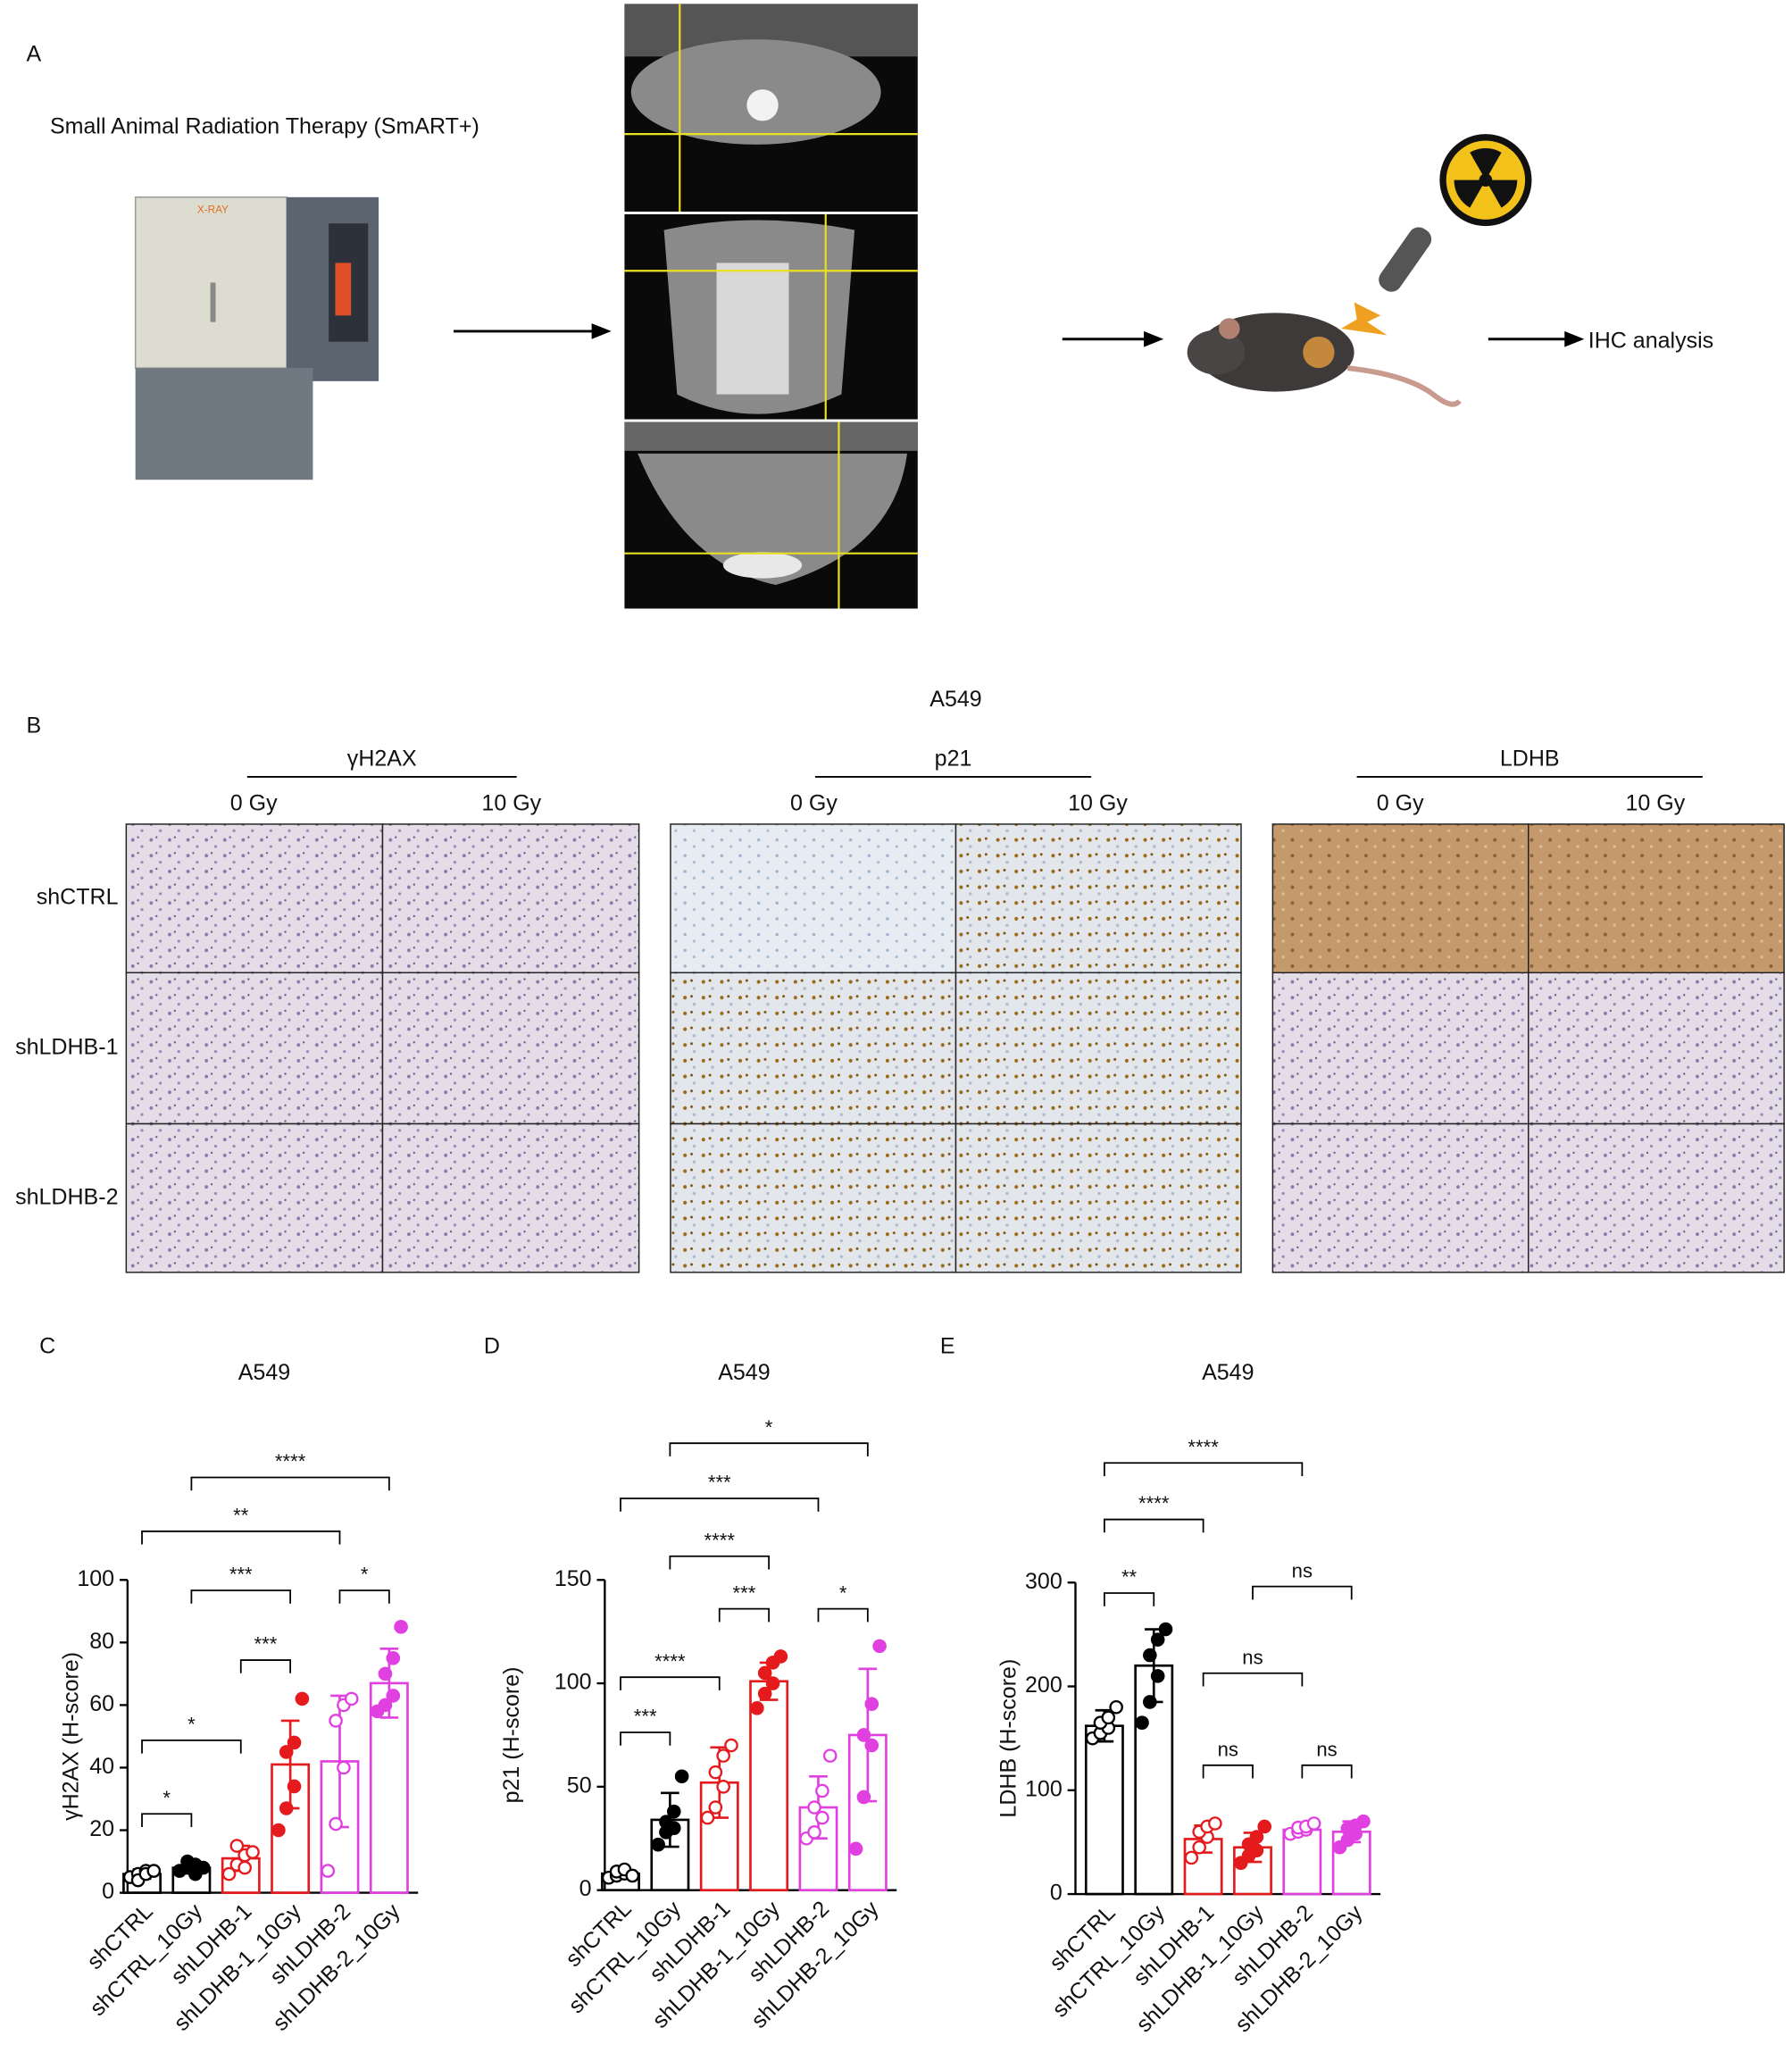 This screenshot has height=2061, width=1792. Describe the element at coordinates (1044, 1582) in the screenshot. I see `y-tick-label: 300` at that location.